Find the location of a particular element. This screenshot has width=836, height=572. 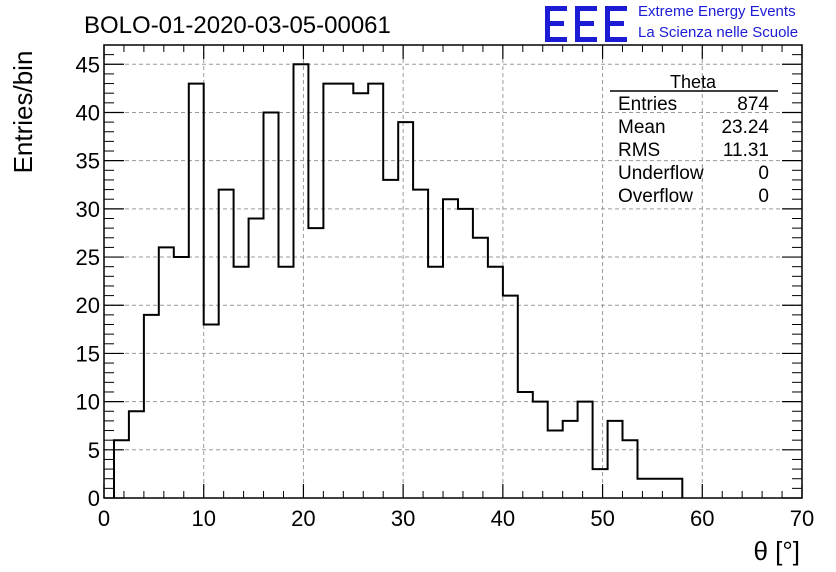

y-tick-label: 30 is located at coordinates (88, 209).